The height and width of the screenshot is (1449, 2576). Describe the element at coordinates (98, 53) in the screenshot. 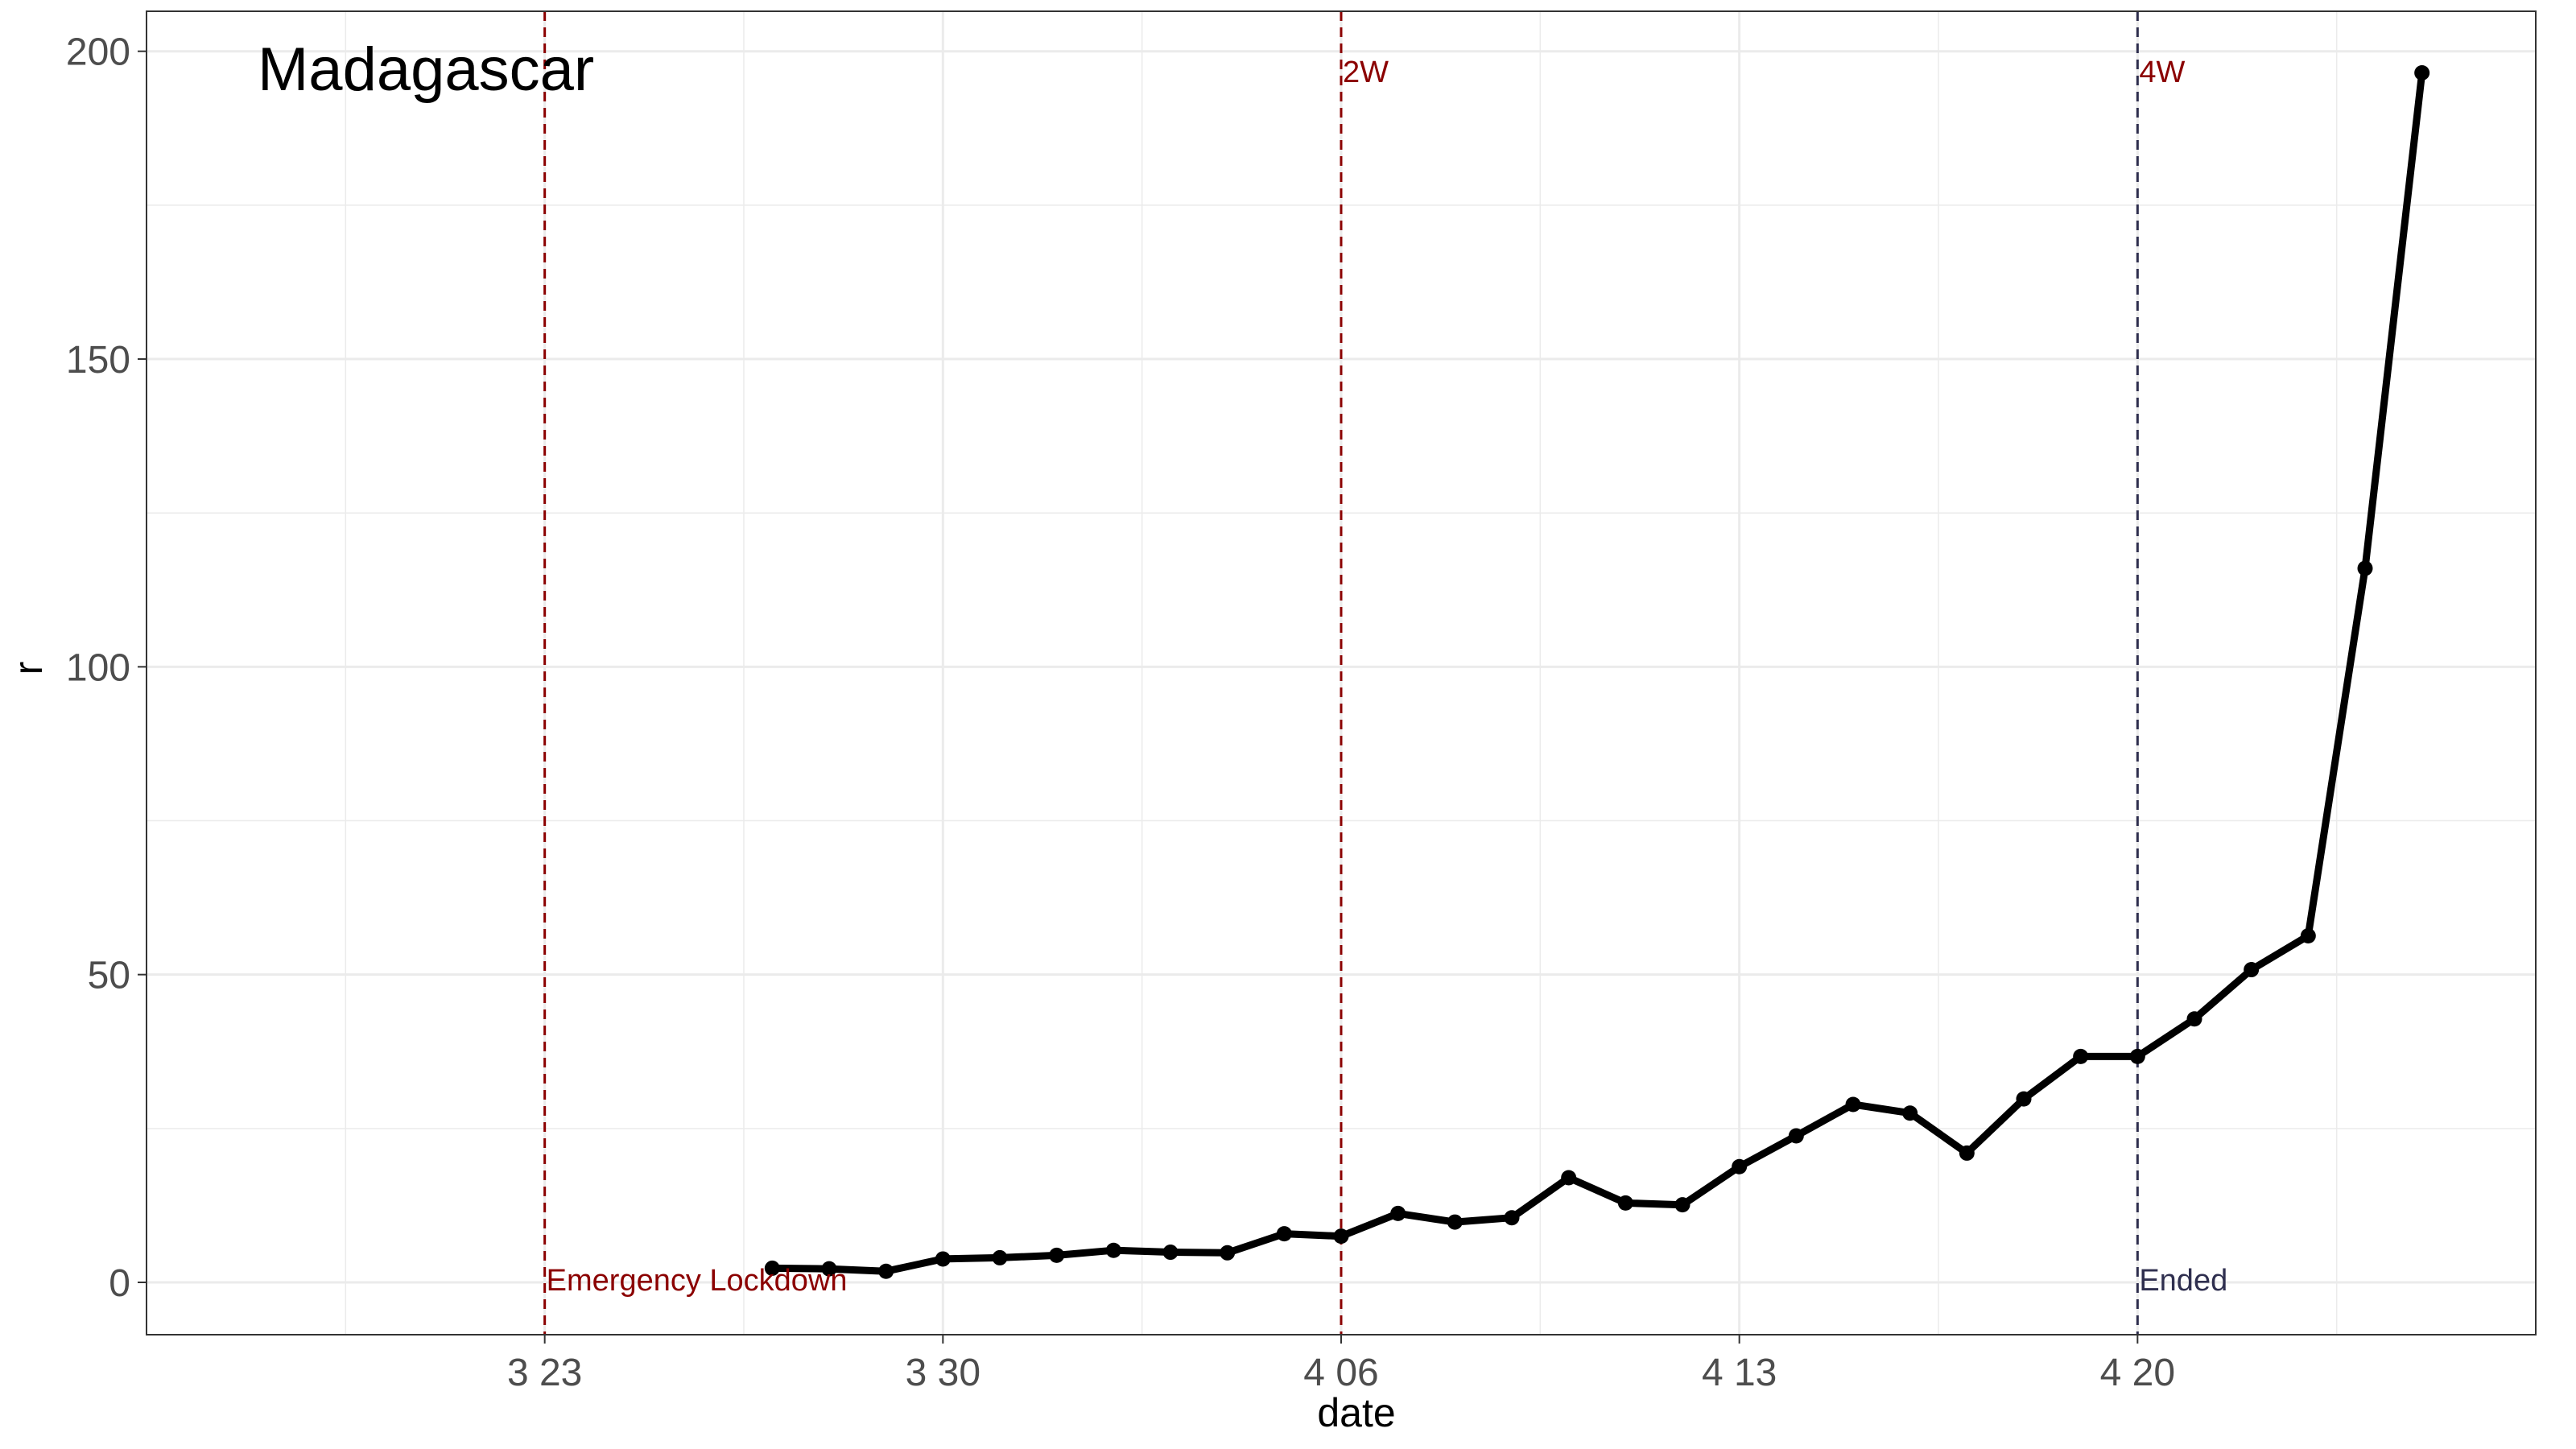

I see `y-tick-label: 200` at that location.